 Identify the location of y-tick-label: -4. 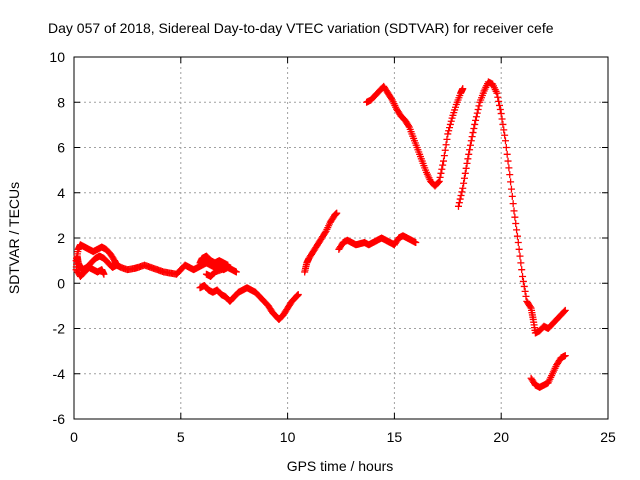
(59, 374).